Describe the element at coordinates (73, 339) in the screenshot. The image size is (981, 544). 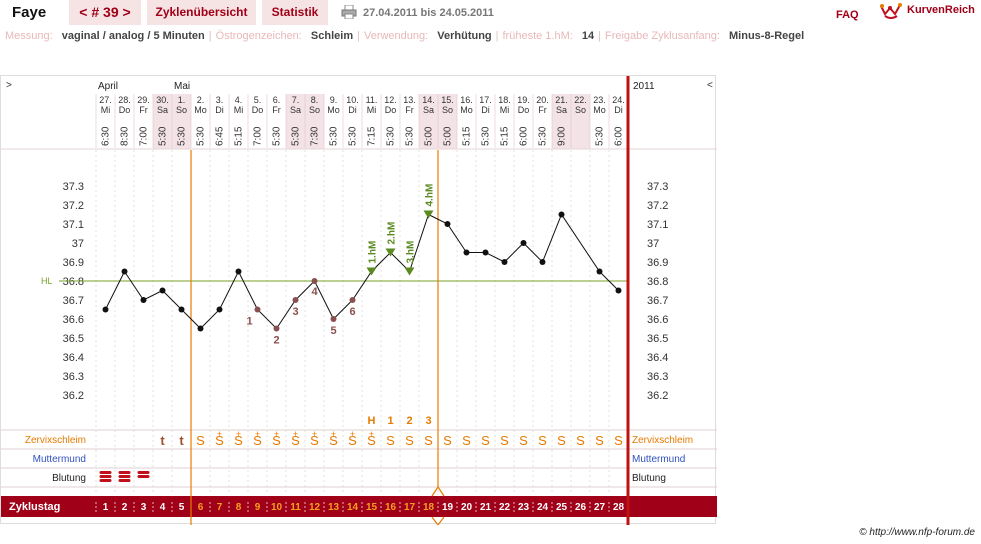
I see `y-tick-left: 36.5` at that location.